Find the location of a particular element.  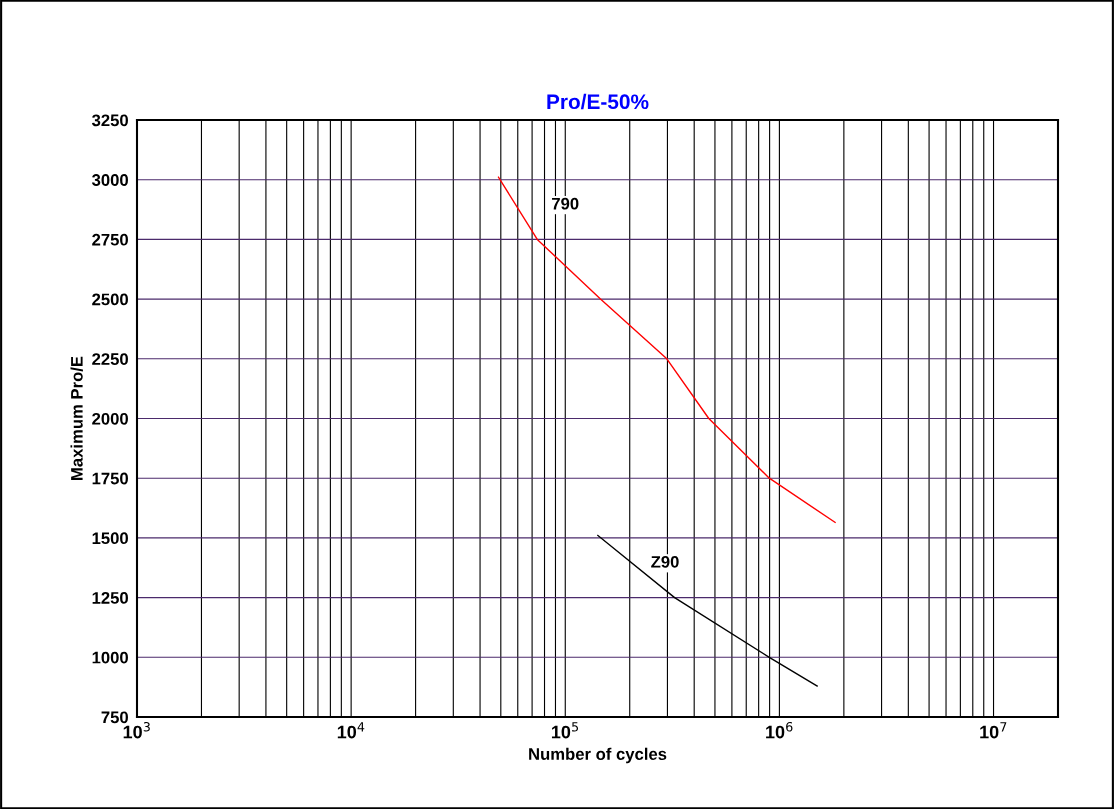

y-tick-label: 2750 is located at coordinates (110, 239).